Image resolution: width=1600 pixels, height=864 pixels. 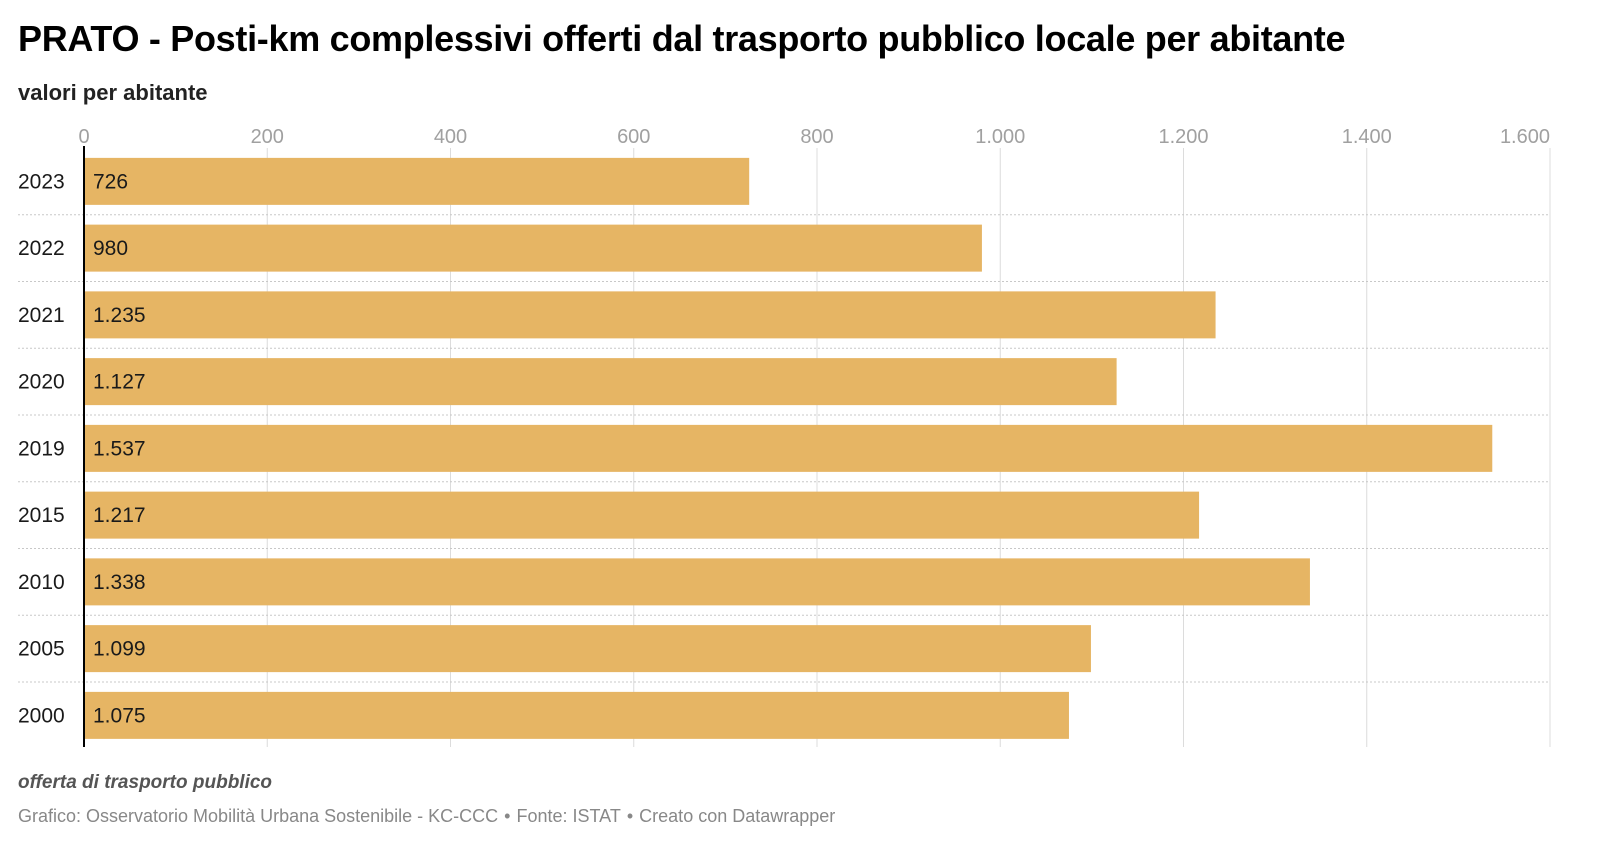 What do you see at coordinates (41, 515) in the screenshot?
I see `category-label: 2015` at bounding box center [41, 515].